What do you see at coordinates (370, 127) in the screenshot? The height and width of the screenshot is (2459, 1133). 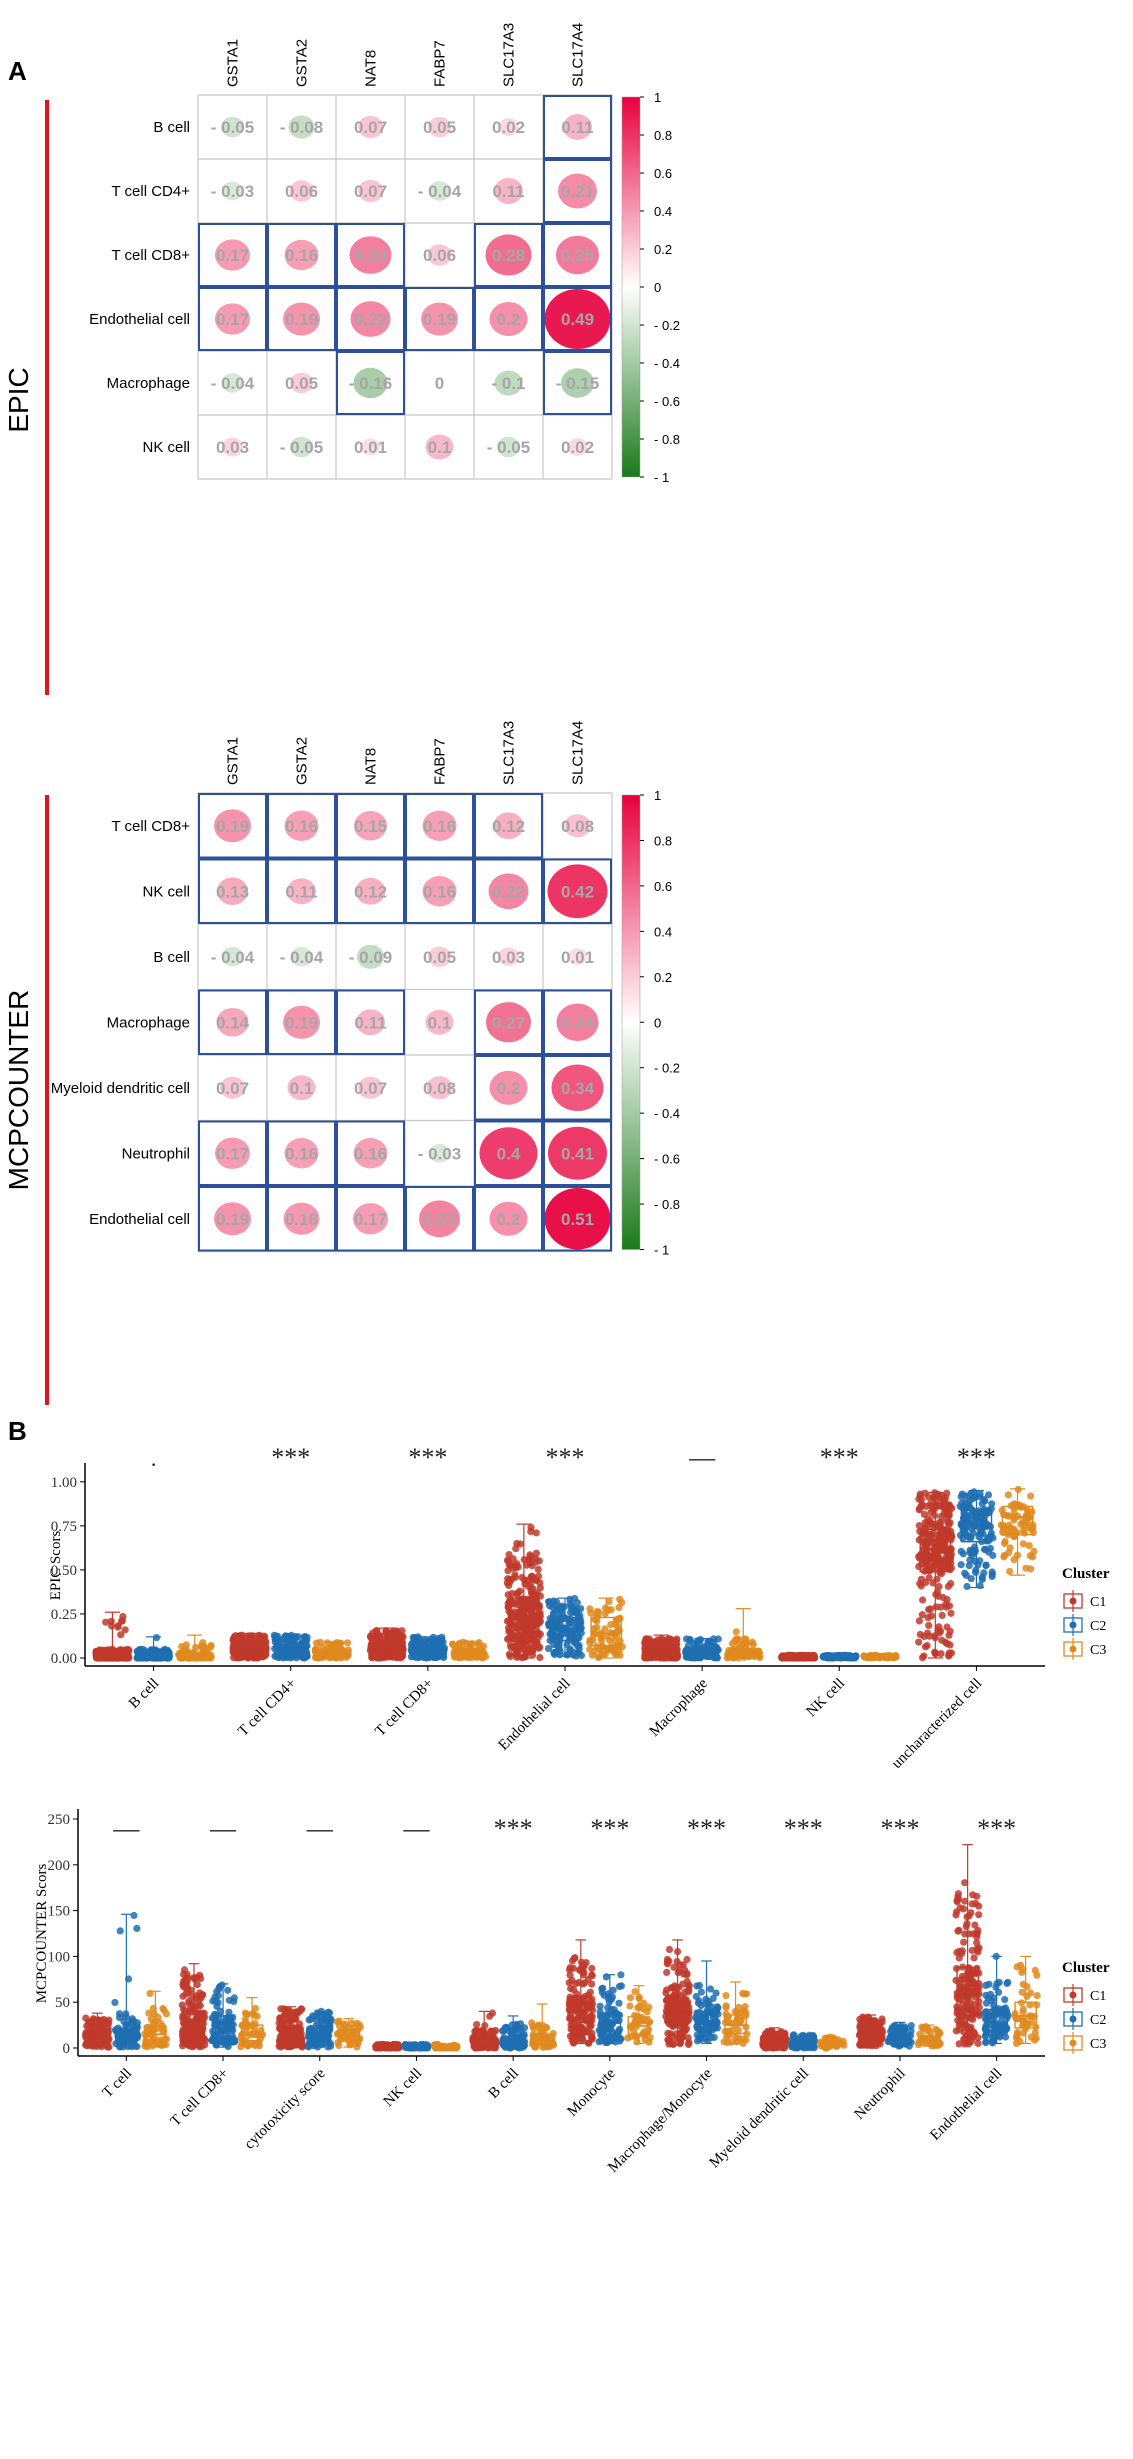 I see `correlation-value: 0.07` at bounding box center [370, 127].